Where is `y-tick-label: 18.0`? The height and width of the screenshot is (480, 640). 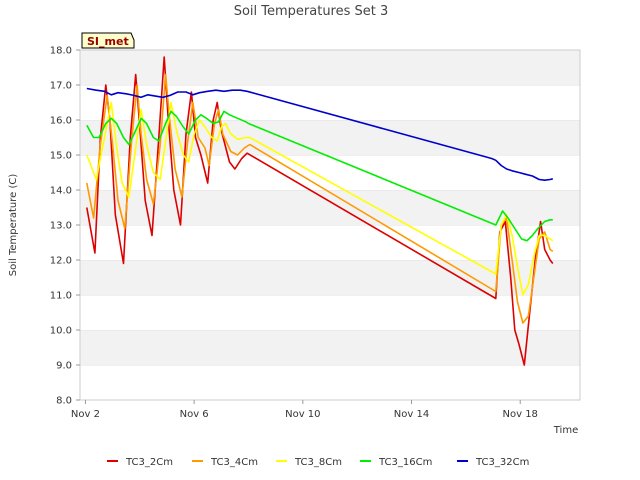
y-tick-label: 18.0 is located at coordinates (61, 51).